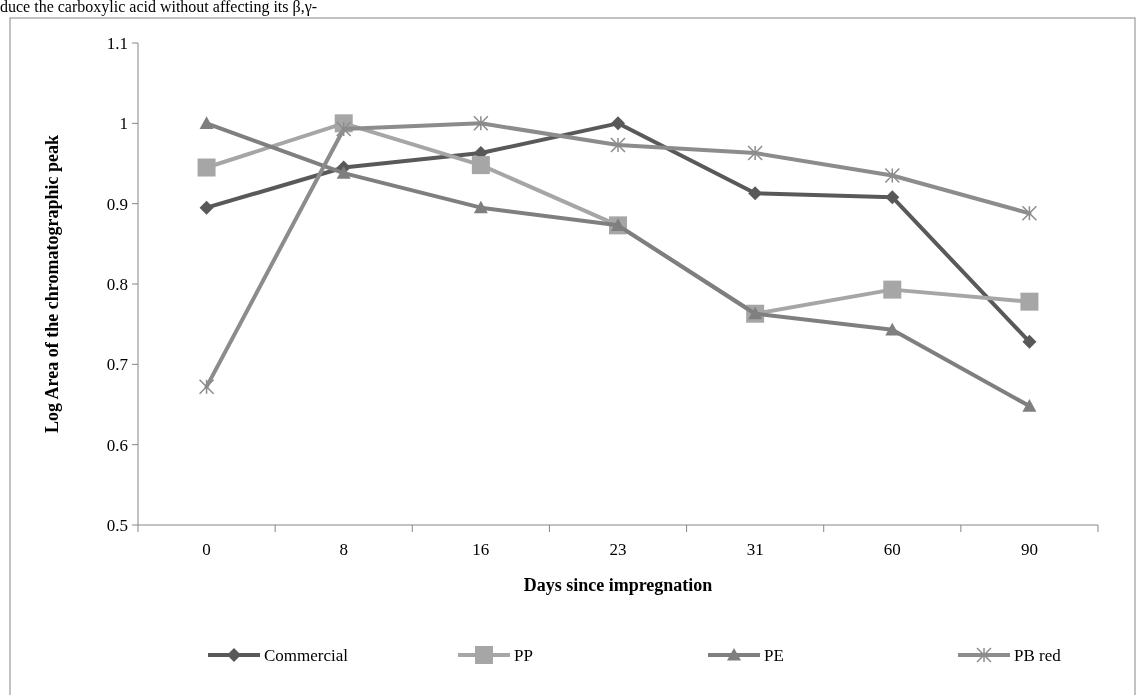 This screenshot has height=695, width=1145. Describe the element at coordinates (755, 549) in the screenshot. I see `x-tick-label: 31` at that location.